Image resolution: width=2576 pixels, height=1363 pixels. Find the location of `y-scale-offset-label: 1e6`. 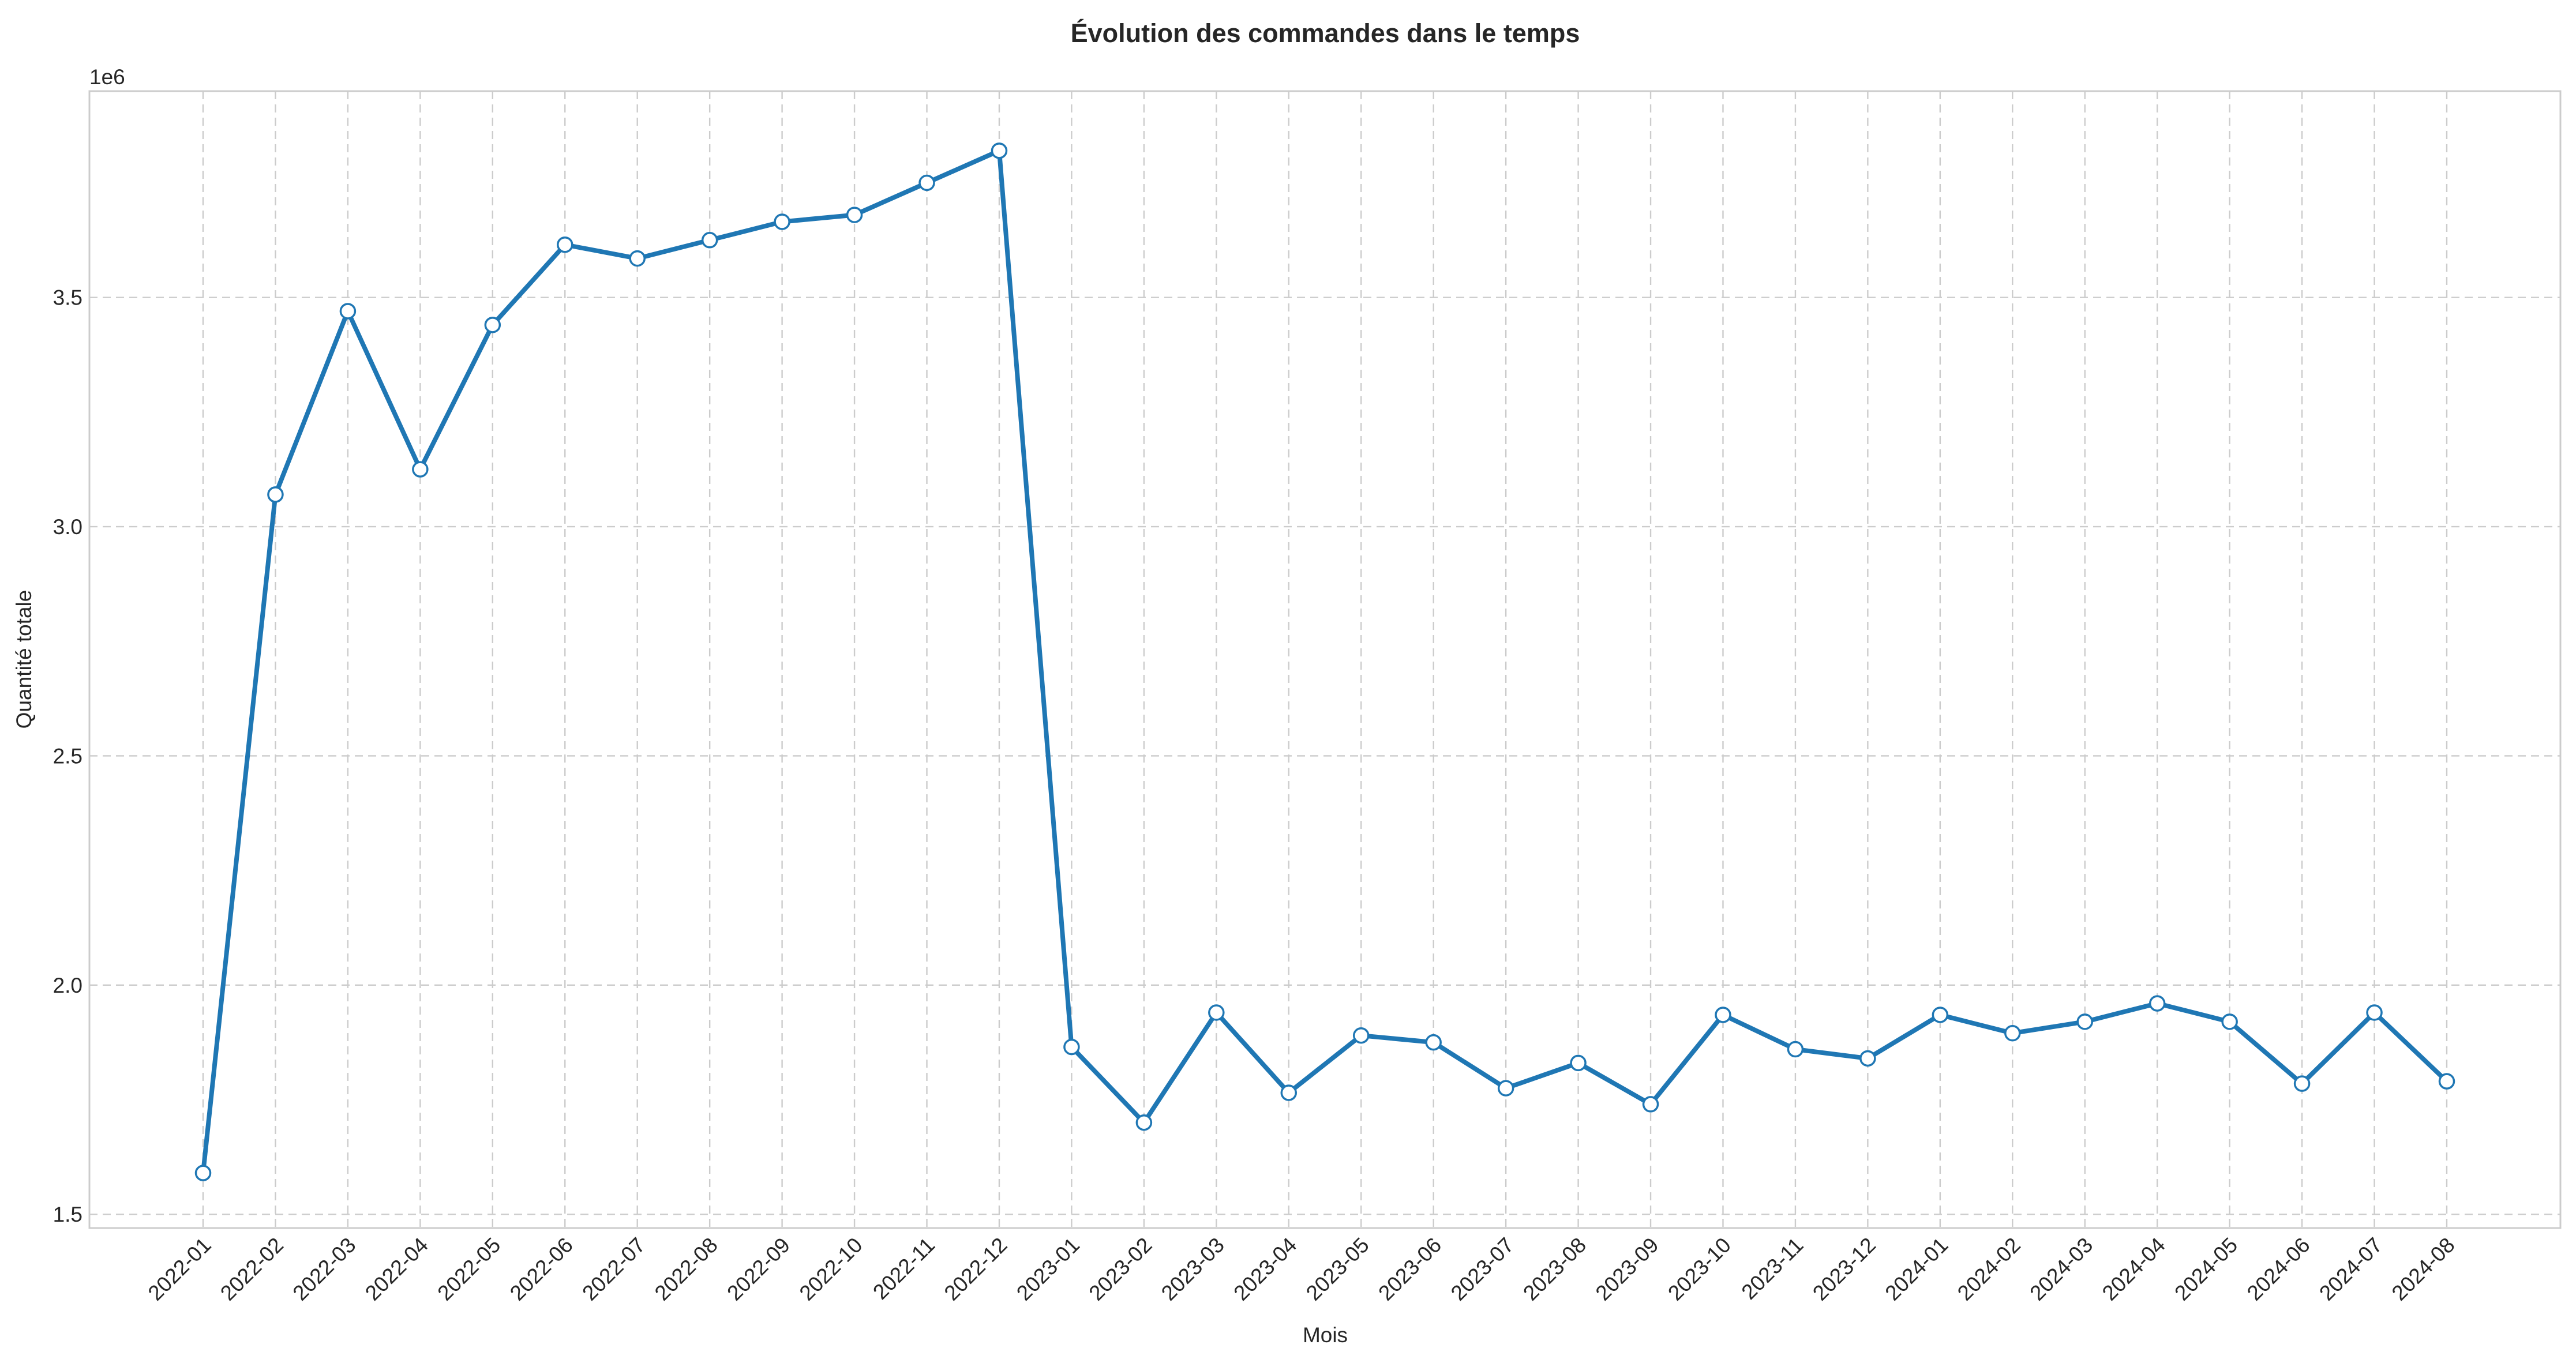

y-scale-offset-label: 1e6 is located at coordinates (107, 77).